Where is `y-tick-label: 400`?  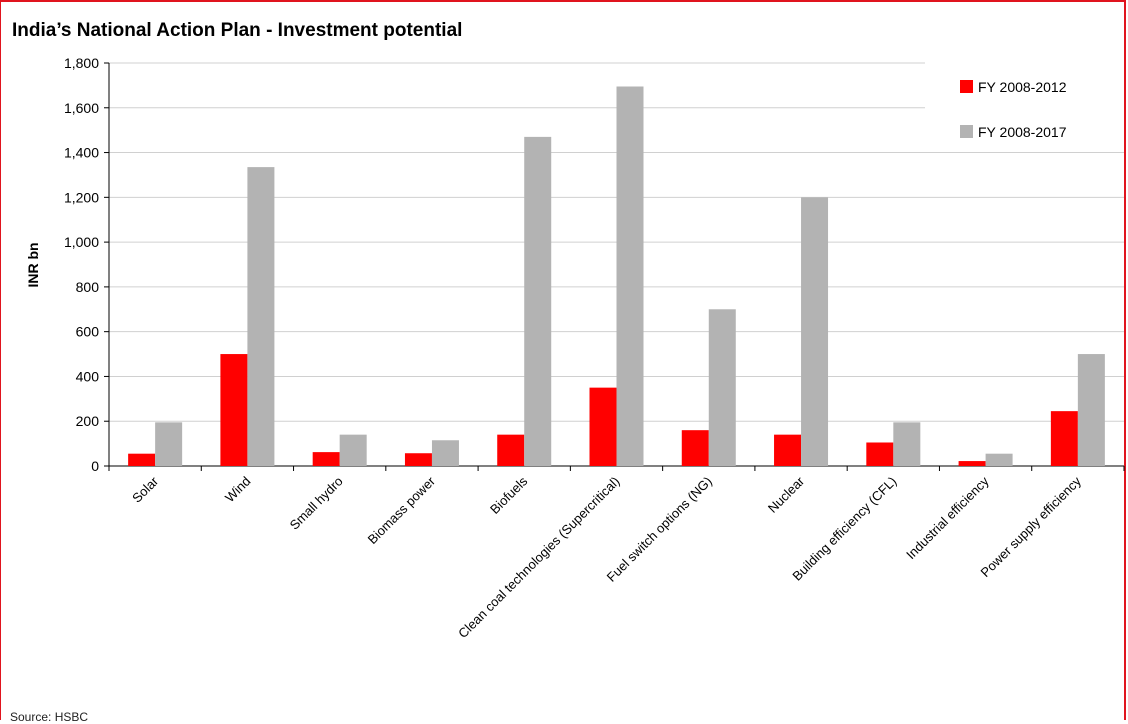 y-tick-label: 400 is located at coordinates (88, 376).